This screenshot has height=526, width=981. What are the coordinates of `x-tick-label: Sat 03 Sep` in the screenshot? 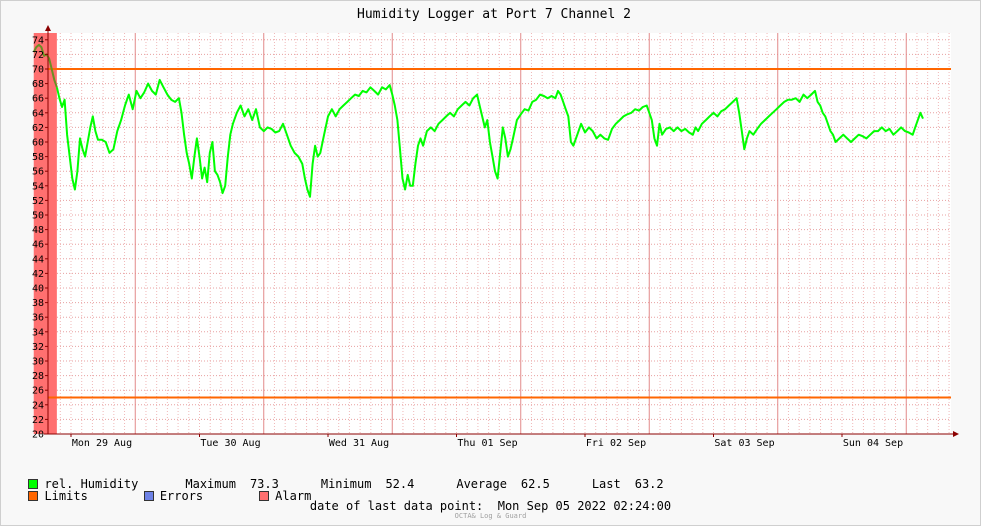 It's located at (744, 443).